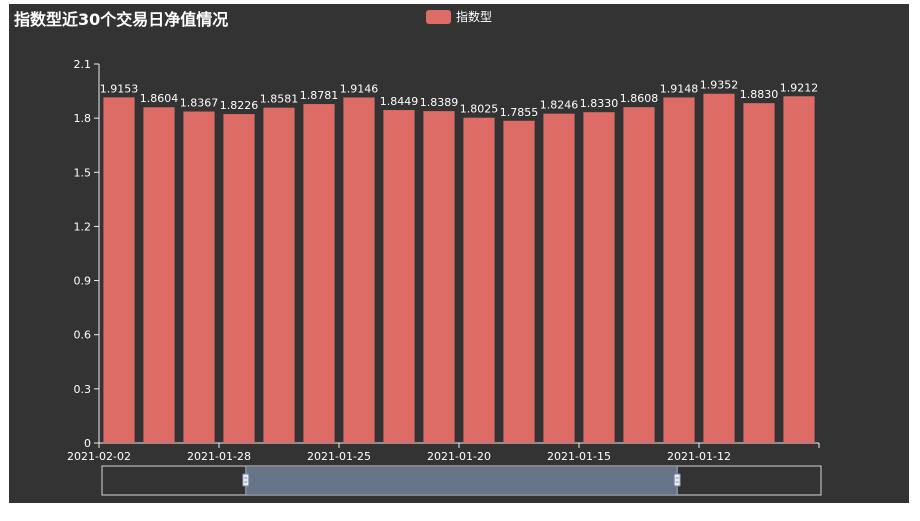 The image size is (920, 521). Describe the element at coordinates (83, 118) in the screenshot. I see `y-tick-label: 1.8` at that location.